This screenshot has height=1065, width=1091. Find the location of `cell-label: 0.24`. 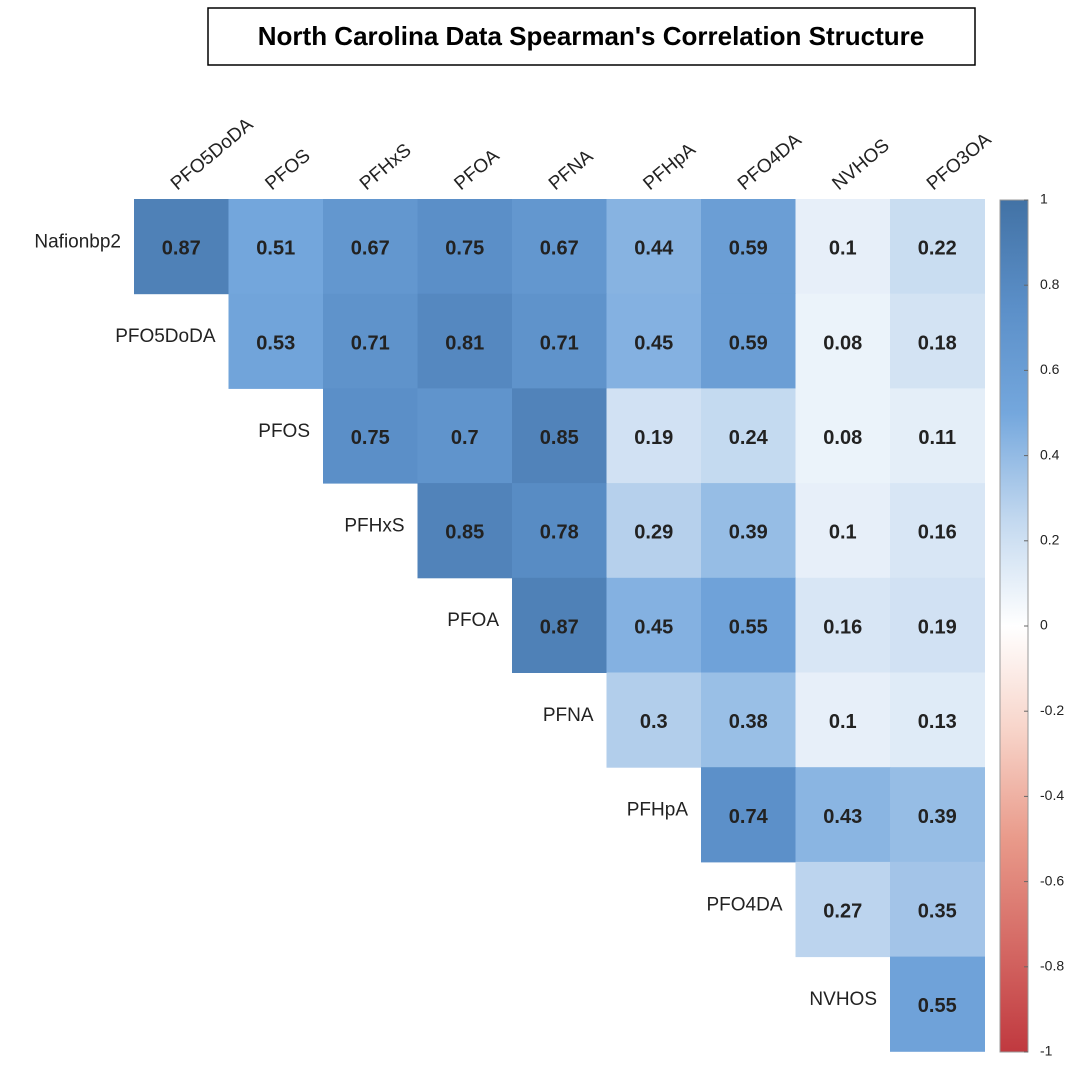

cell-label: 0.24 is located at coordinates (749, 438).